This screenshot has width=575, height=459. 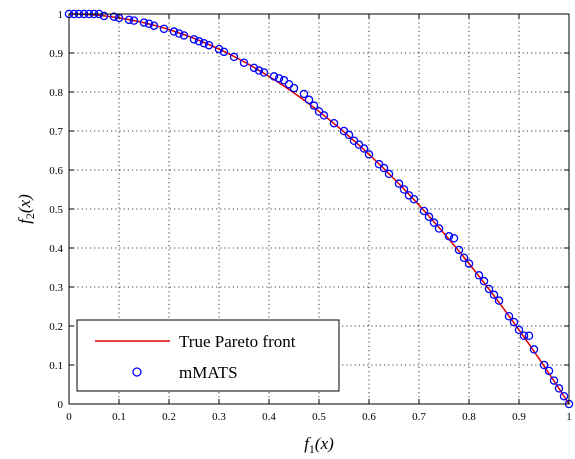 What do you see at coordinates (56, 210) in the screenshot?
I see `y-tick-label: 0.5` at bounding box center [56, 210].